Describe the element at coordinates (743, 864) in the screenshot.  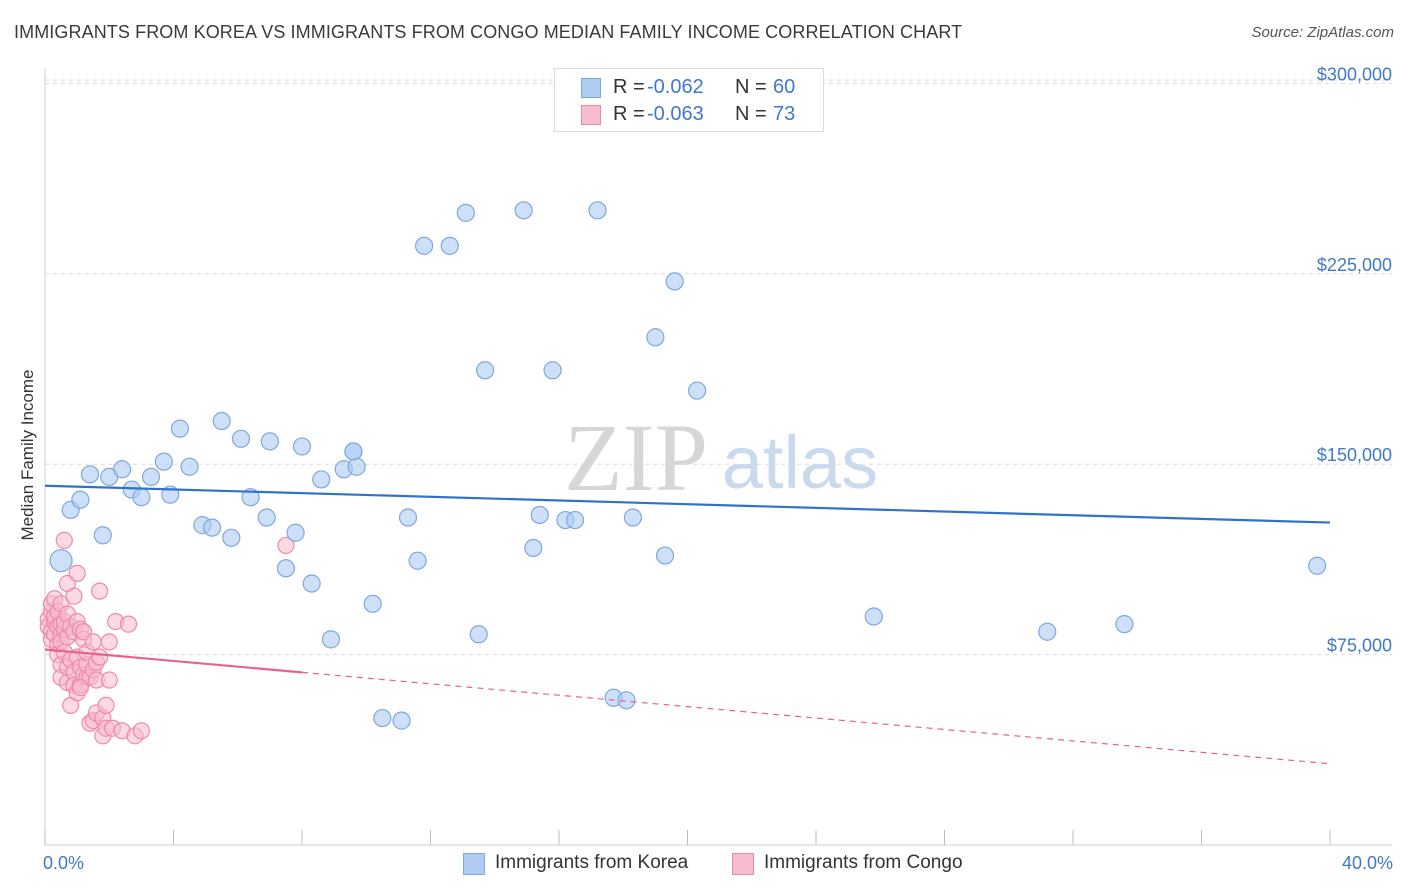
I see `congo-legend-swatch` at that location.